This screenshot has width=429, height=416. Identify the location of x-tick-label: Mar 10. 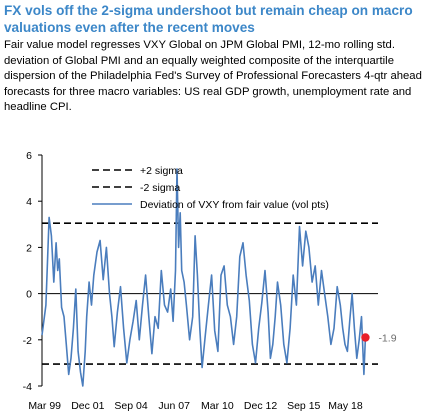
(217, 406).